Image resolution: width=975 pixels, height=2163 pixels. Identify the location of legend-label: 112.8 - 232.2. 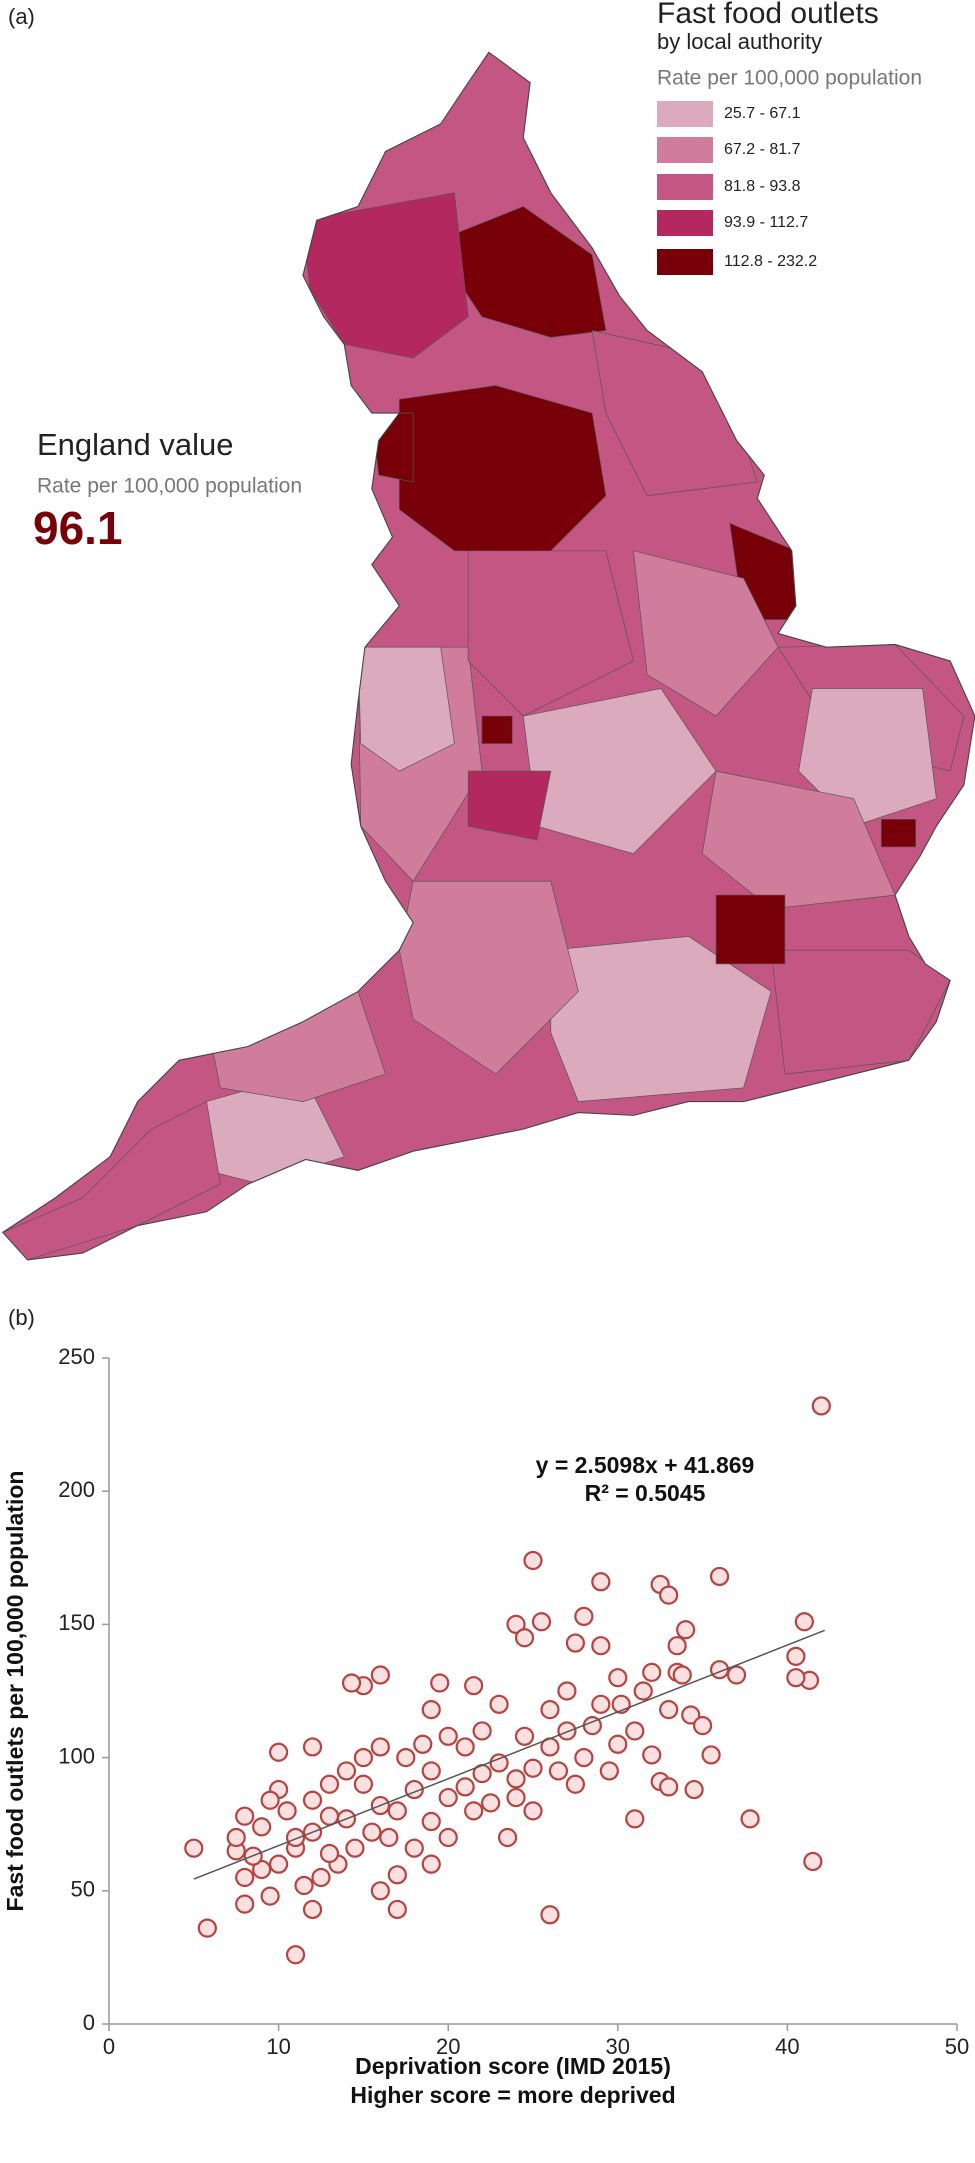
(770, 261).